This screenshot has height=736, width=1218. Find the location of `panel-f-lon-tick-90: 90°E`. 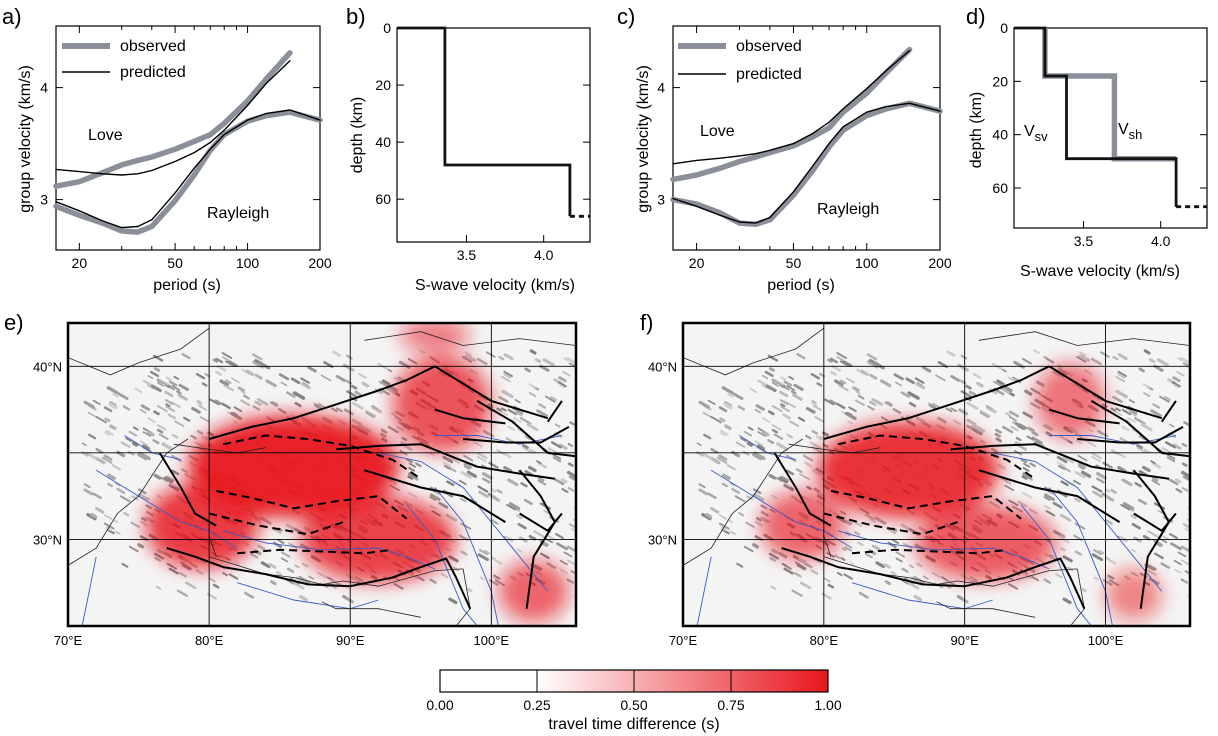

panel-f-lon-tick-90: 90°E is located at coordinates (964, 640).